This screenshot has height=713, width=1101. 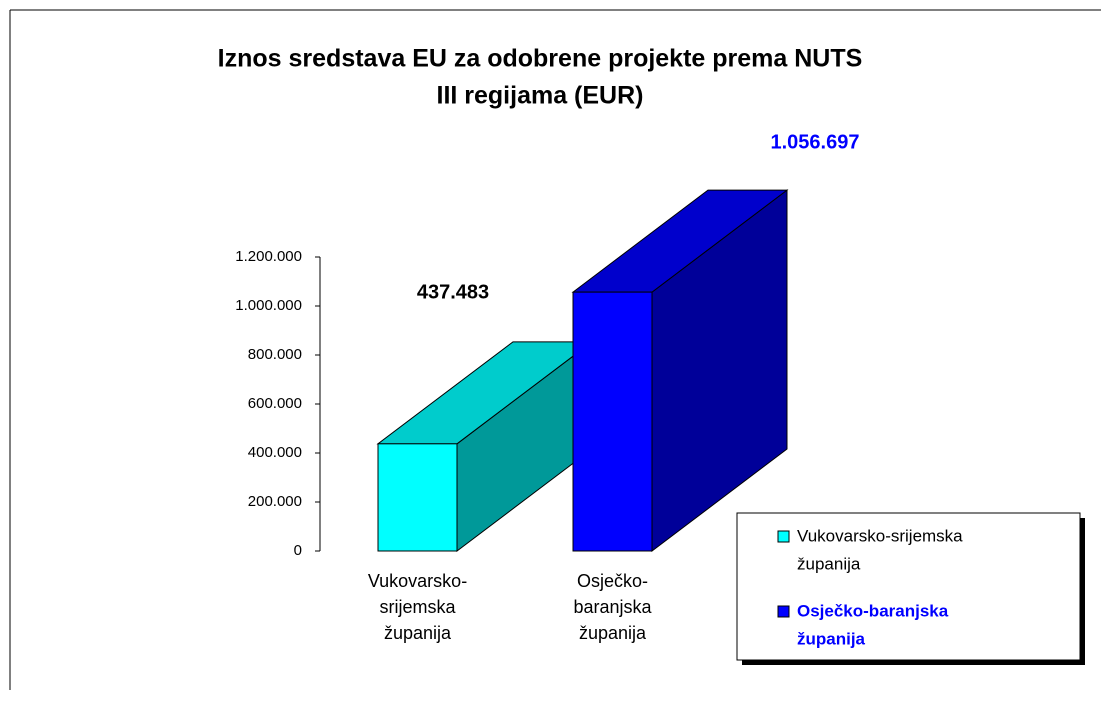 What do you see at coordinates (873, 610) in the screenshot?
I see `legend-label: Osječko-baranjska` at bounding box center [873, 610].